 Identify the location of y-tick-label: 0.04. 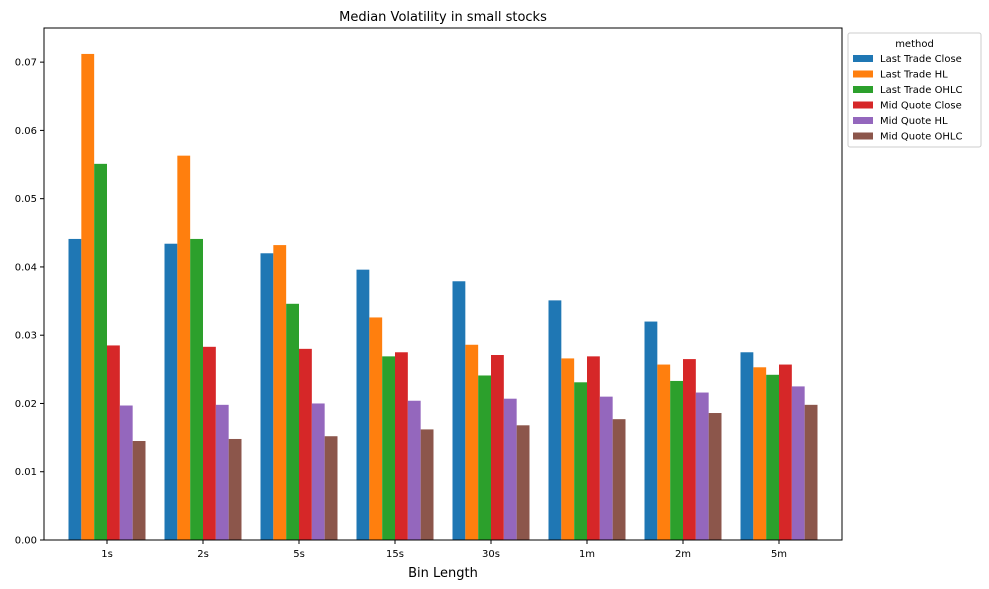
(26, 267).